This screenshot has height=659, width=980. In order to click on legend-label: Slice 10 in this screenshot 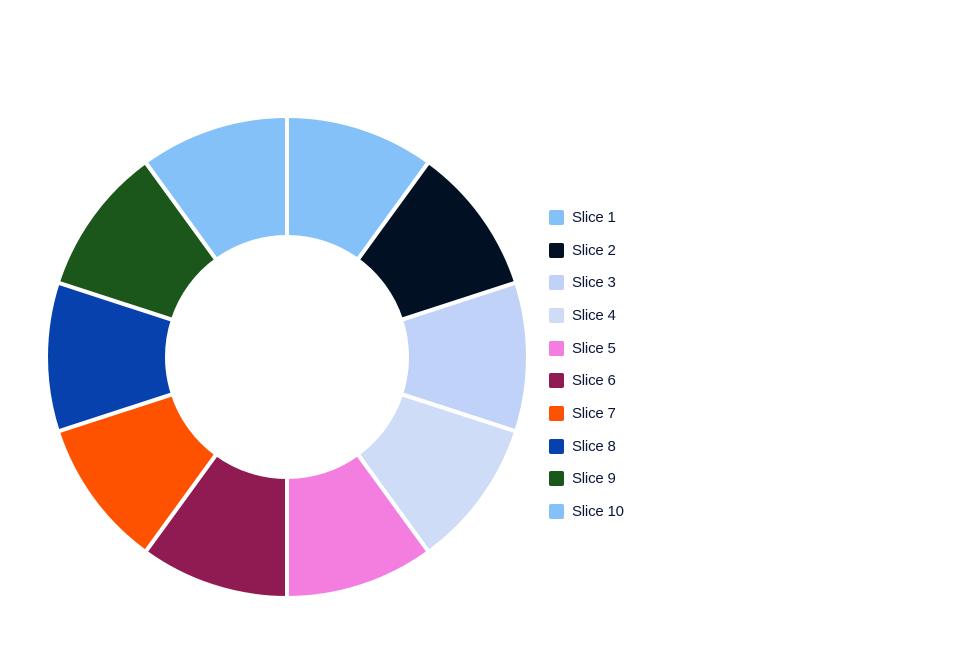, I will do `click(598, 512)`.